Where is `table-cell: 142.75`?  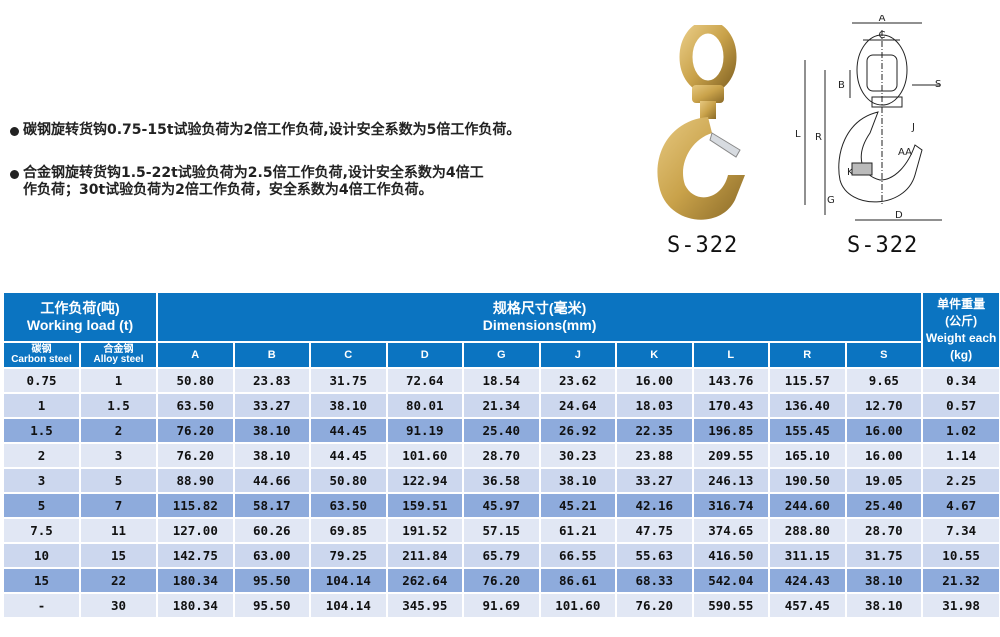
table-cell: 142.75 is located at coordinates (195, 555).